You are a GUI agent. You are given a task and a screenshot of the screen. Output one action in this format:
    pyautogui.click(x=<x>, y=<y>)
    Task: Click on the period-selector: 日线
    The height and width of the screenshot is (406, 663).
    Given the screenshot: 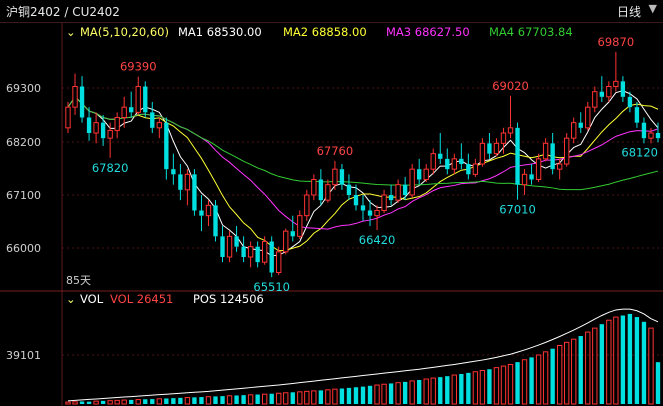 What is the action you would take?
    pyautogui.click(x=628, y=12)
    